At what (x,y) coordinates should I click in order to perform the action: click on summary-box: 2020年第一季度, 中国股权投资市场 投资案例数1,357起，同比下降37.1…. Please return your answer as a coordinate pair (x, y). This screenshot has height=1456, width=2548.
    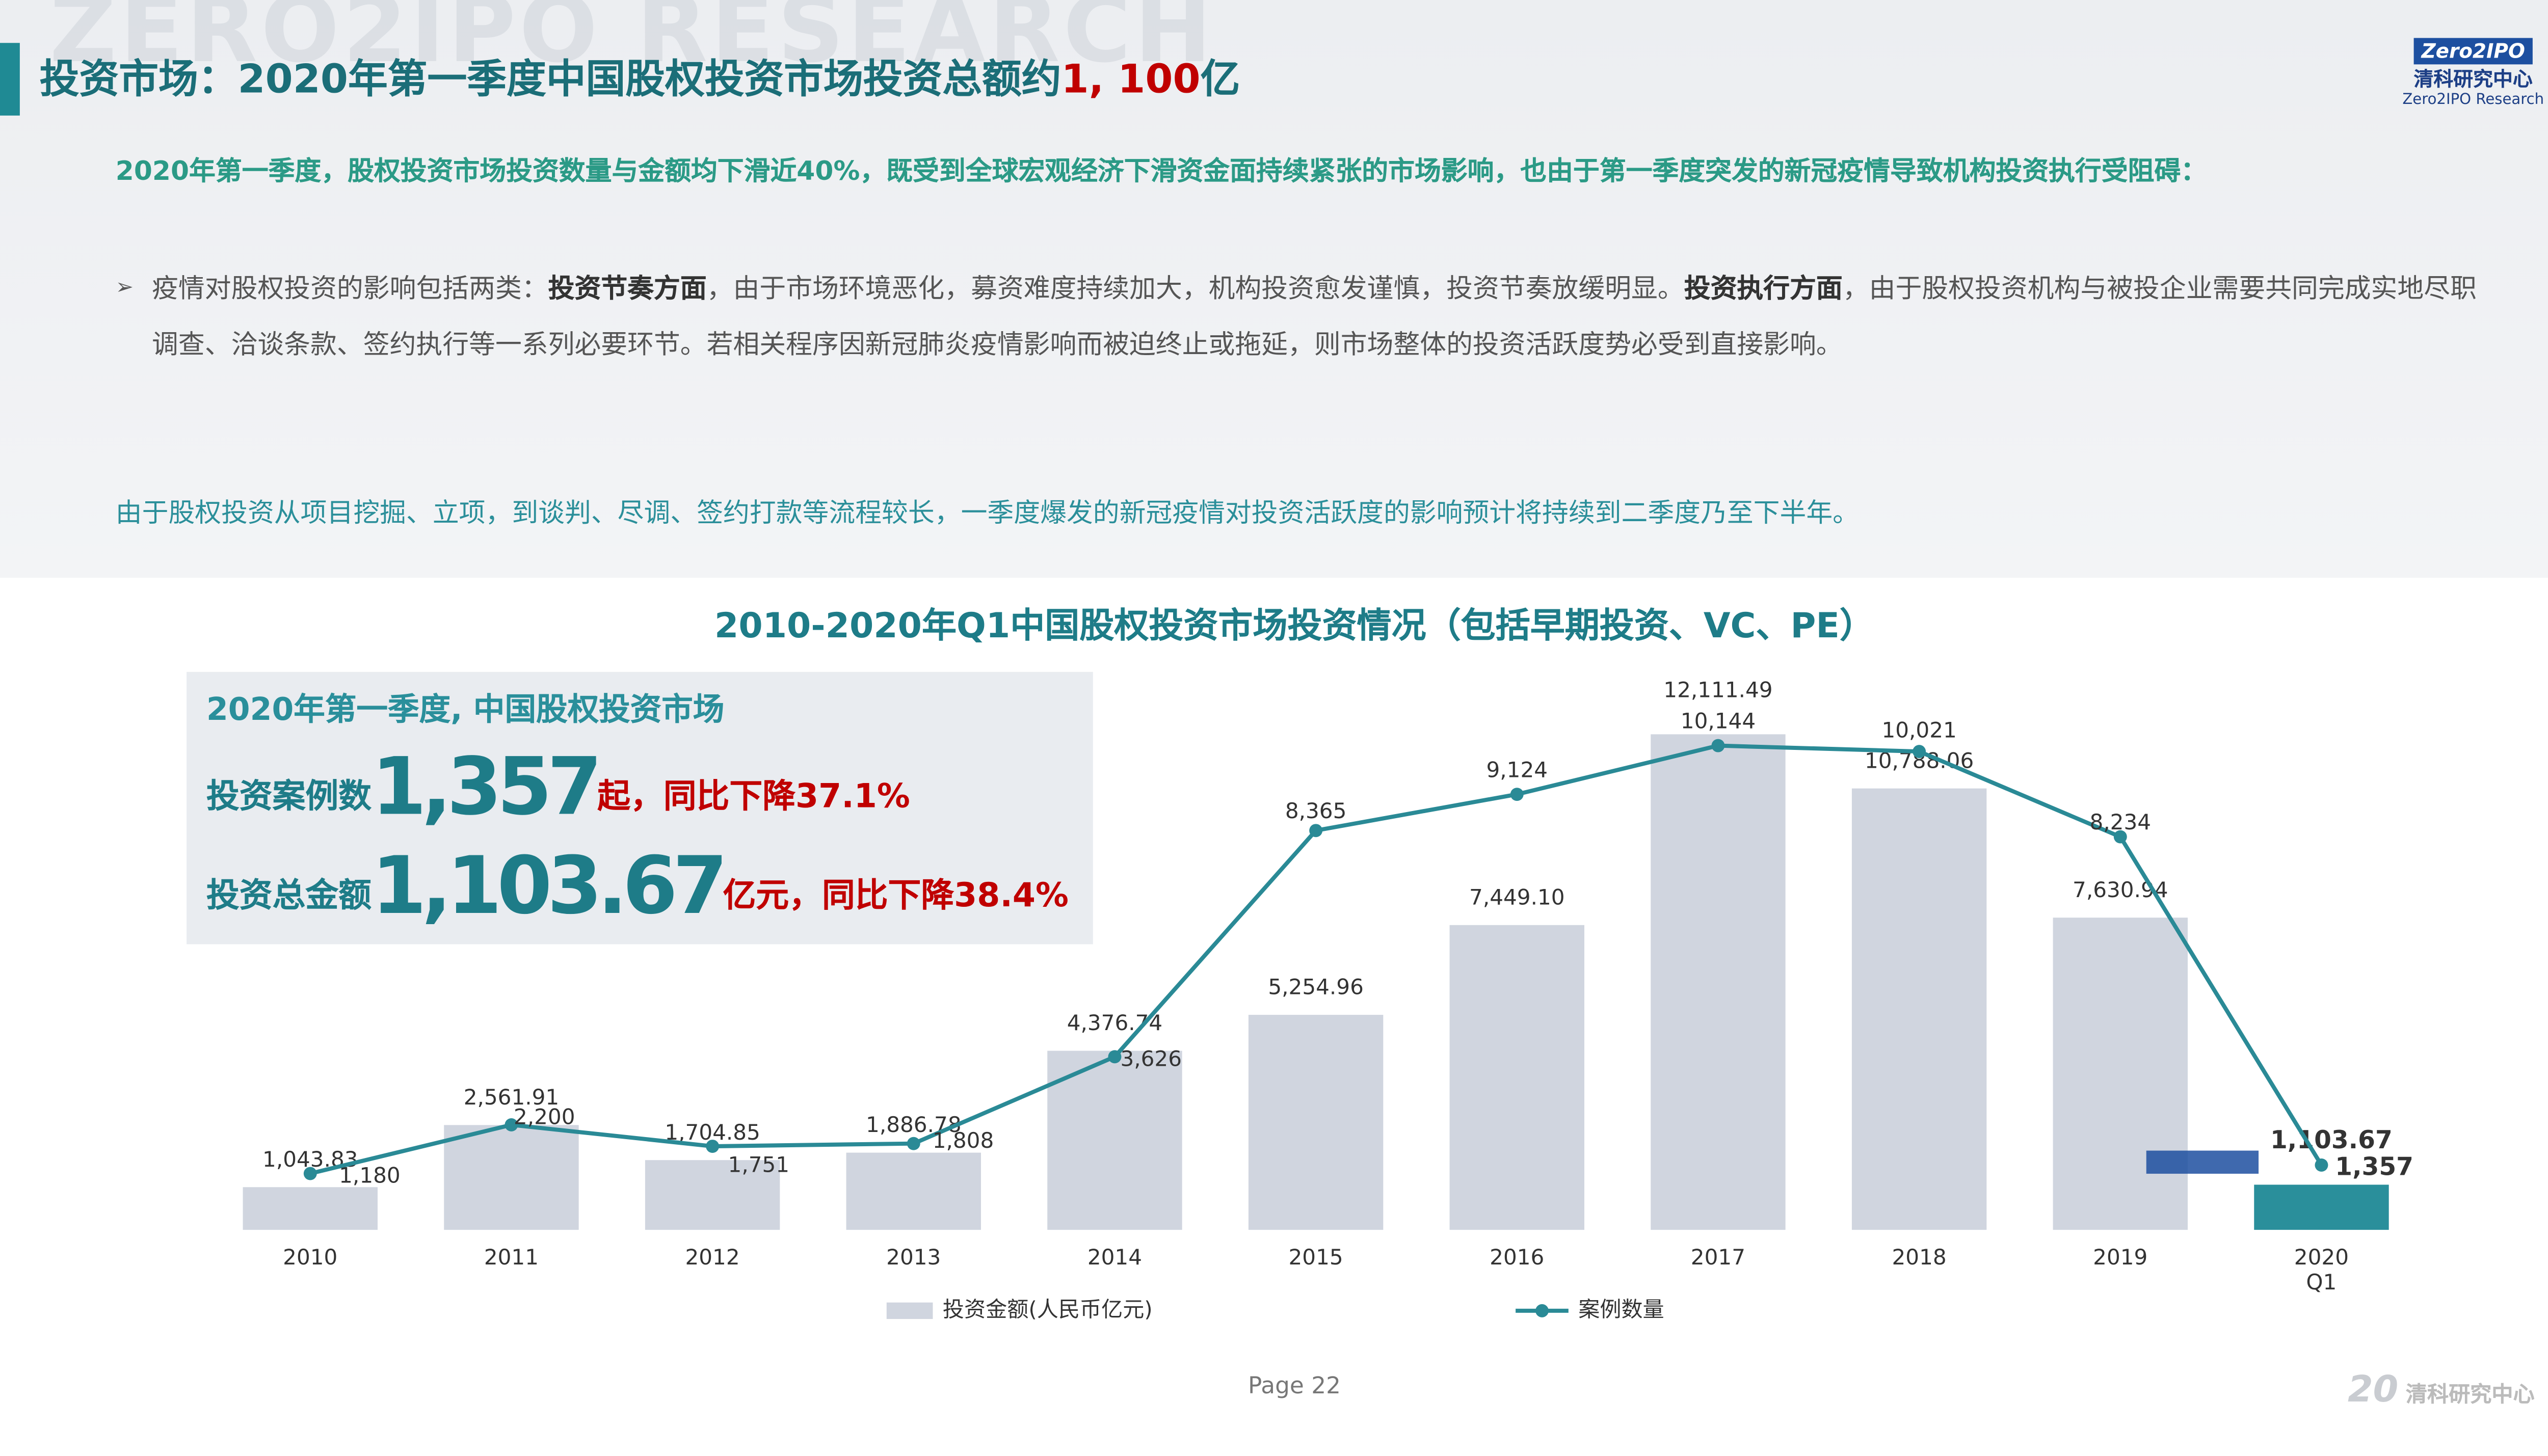
    Looking at the image, I should click on (640, 808).